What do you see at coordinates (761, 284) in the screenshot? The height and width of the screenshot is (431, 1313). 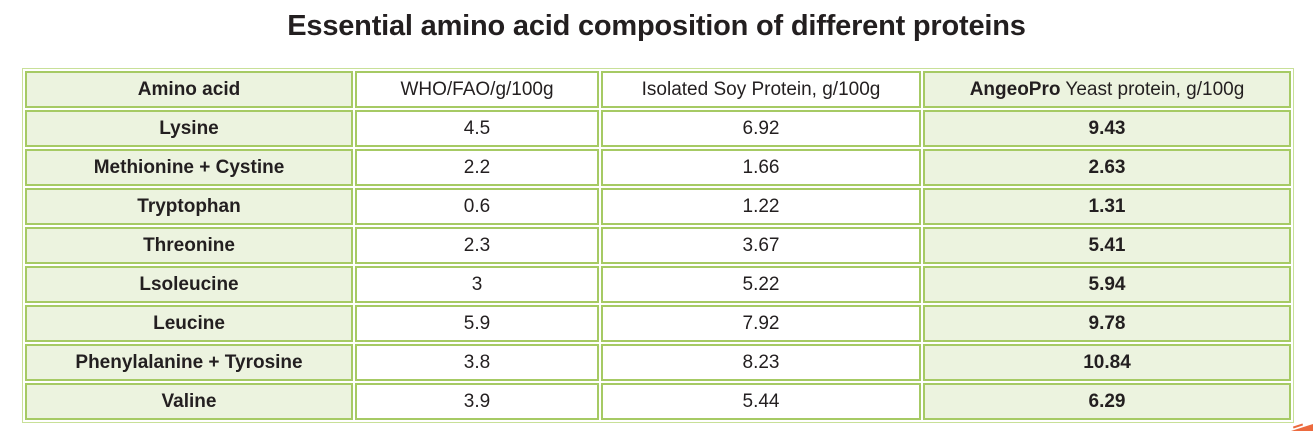 I see `soy-protein-value-cell: 5.22` at bounding box center [761, 284].